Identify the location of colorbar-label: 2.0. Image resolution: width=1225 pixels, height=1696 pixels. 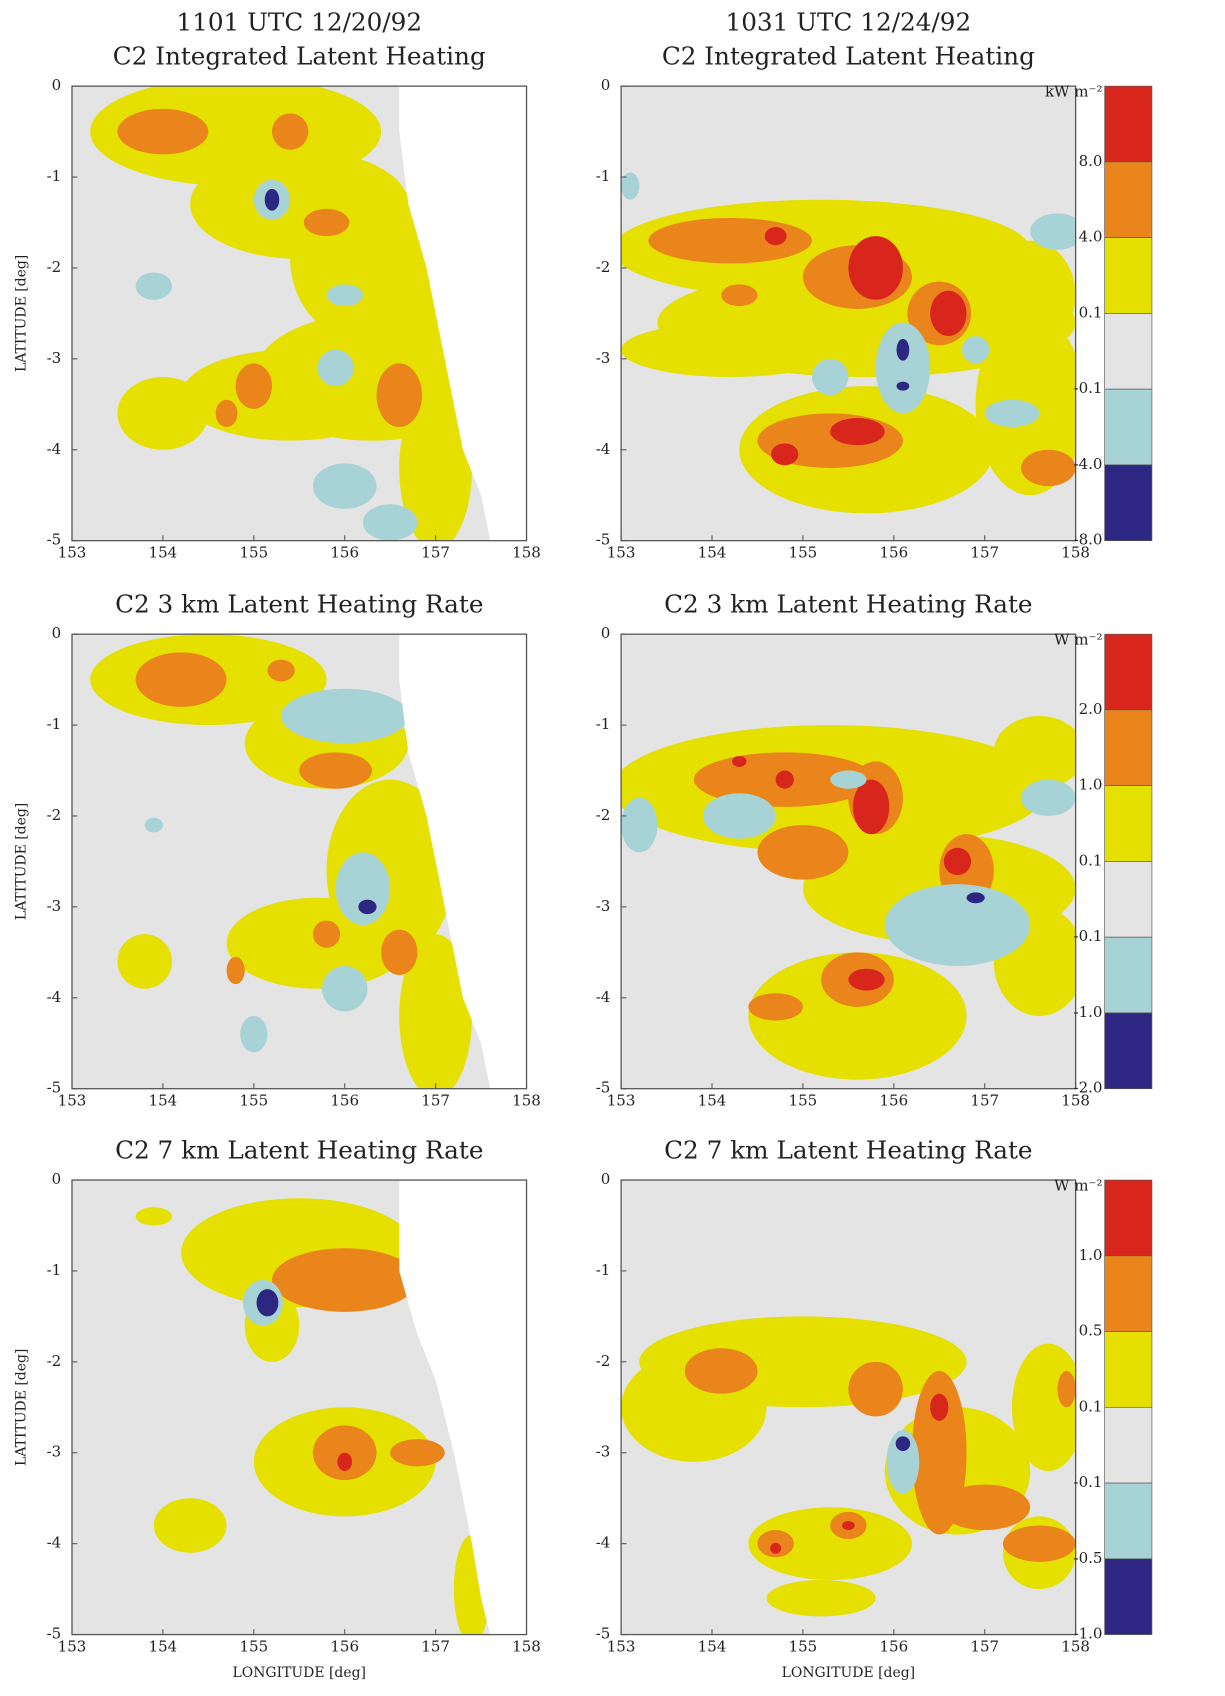
(1091, 709).